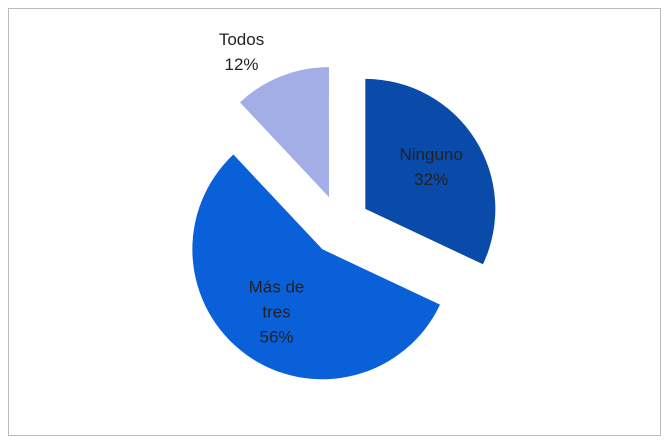  Describe the element at coordinates (276, 337) in the screenshot. I see `slice-value: 56%` at that location.